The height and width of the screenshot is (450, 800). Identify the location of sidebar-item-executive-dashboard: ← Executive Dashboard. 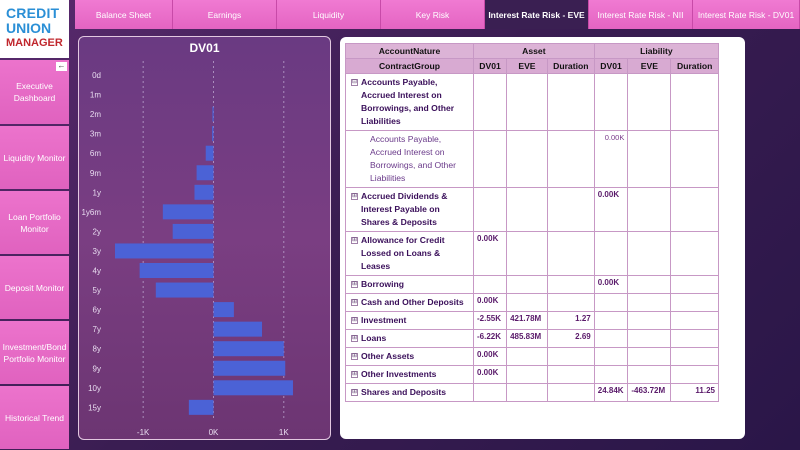
(34, 92).